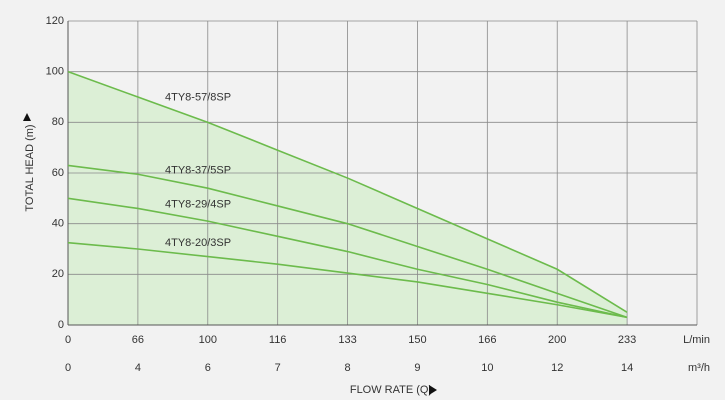 This screenshot has height=400, width=725. I want to click on x2-tick-label: 10, so click(487, 368).